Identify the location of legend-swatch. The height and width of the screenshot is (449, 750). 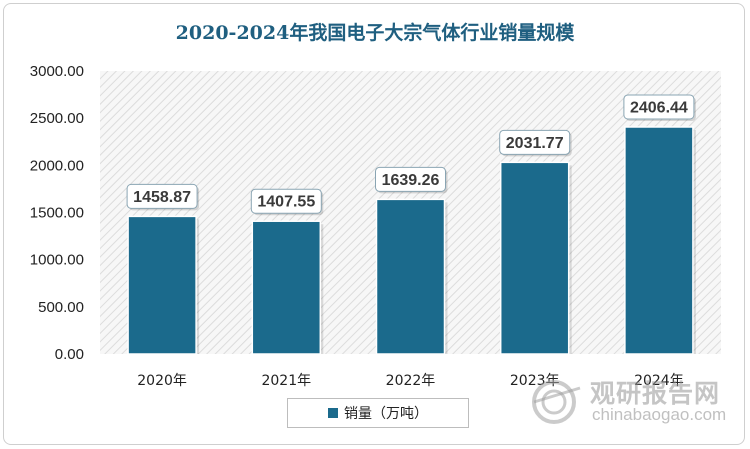
(333, 413).